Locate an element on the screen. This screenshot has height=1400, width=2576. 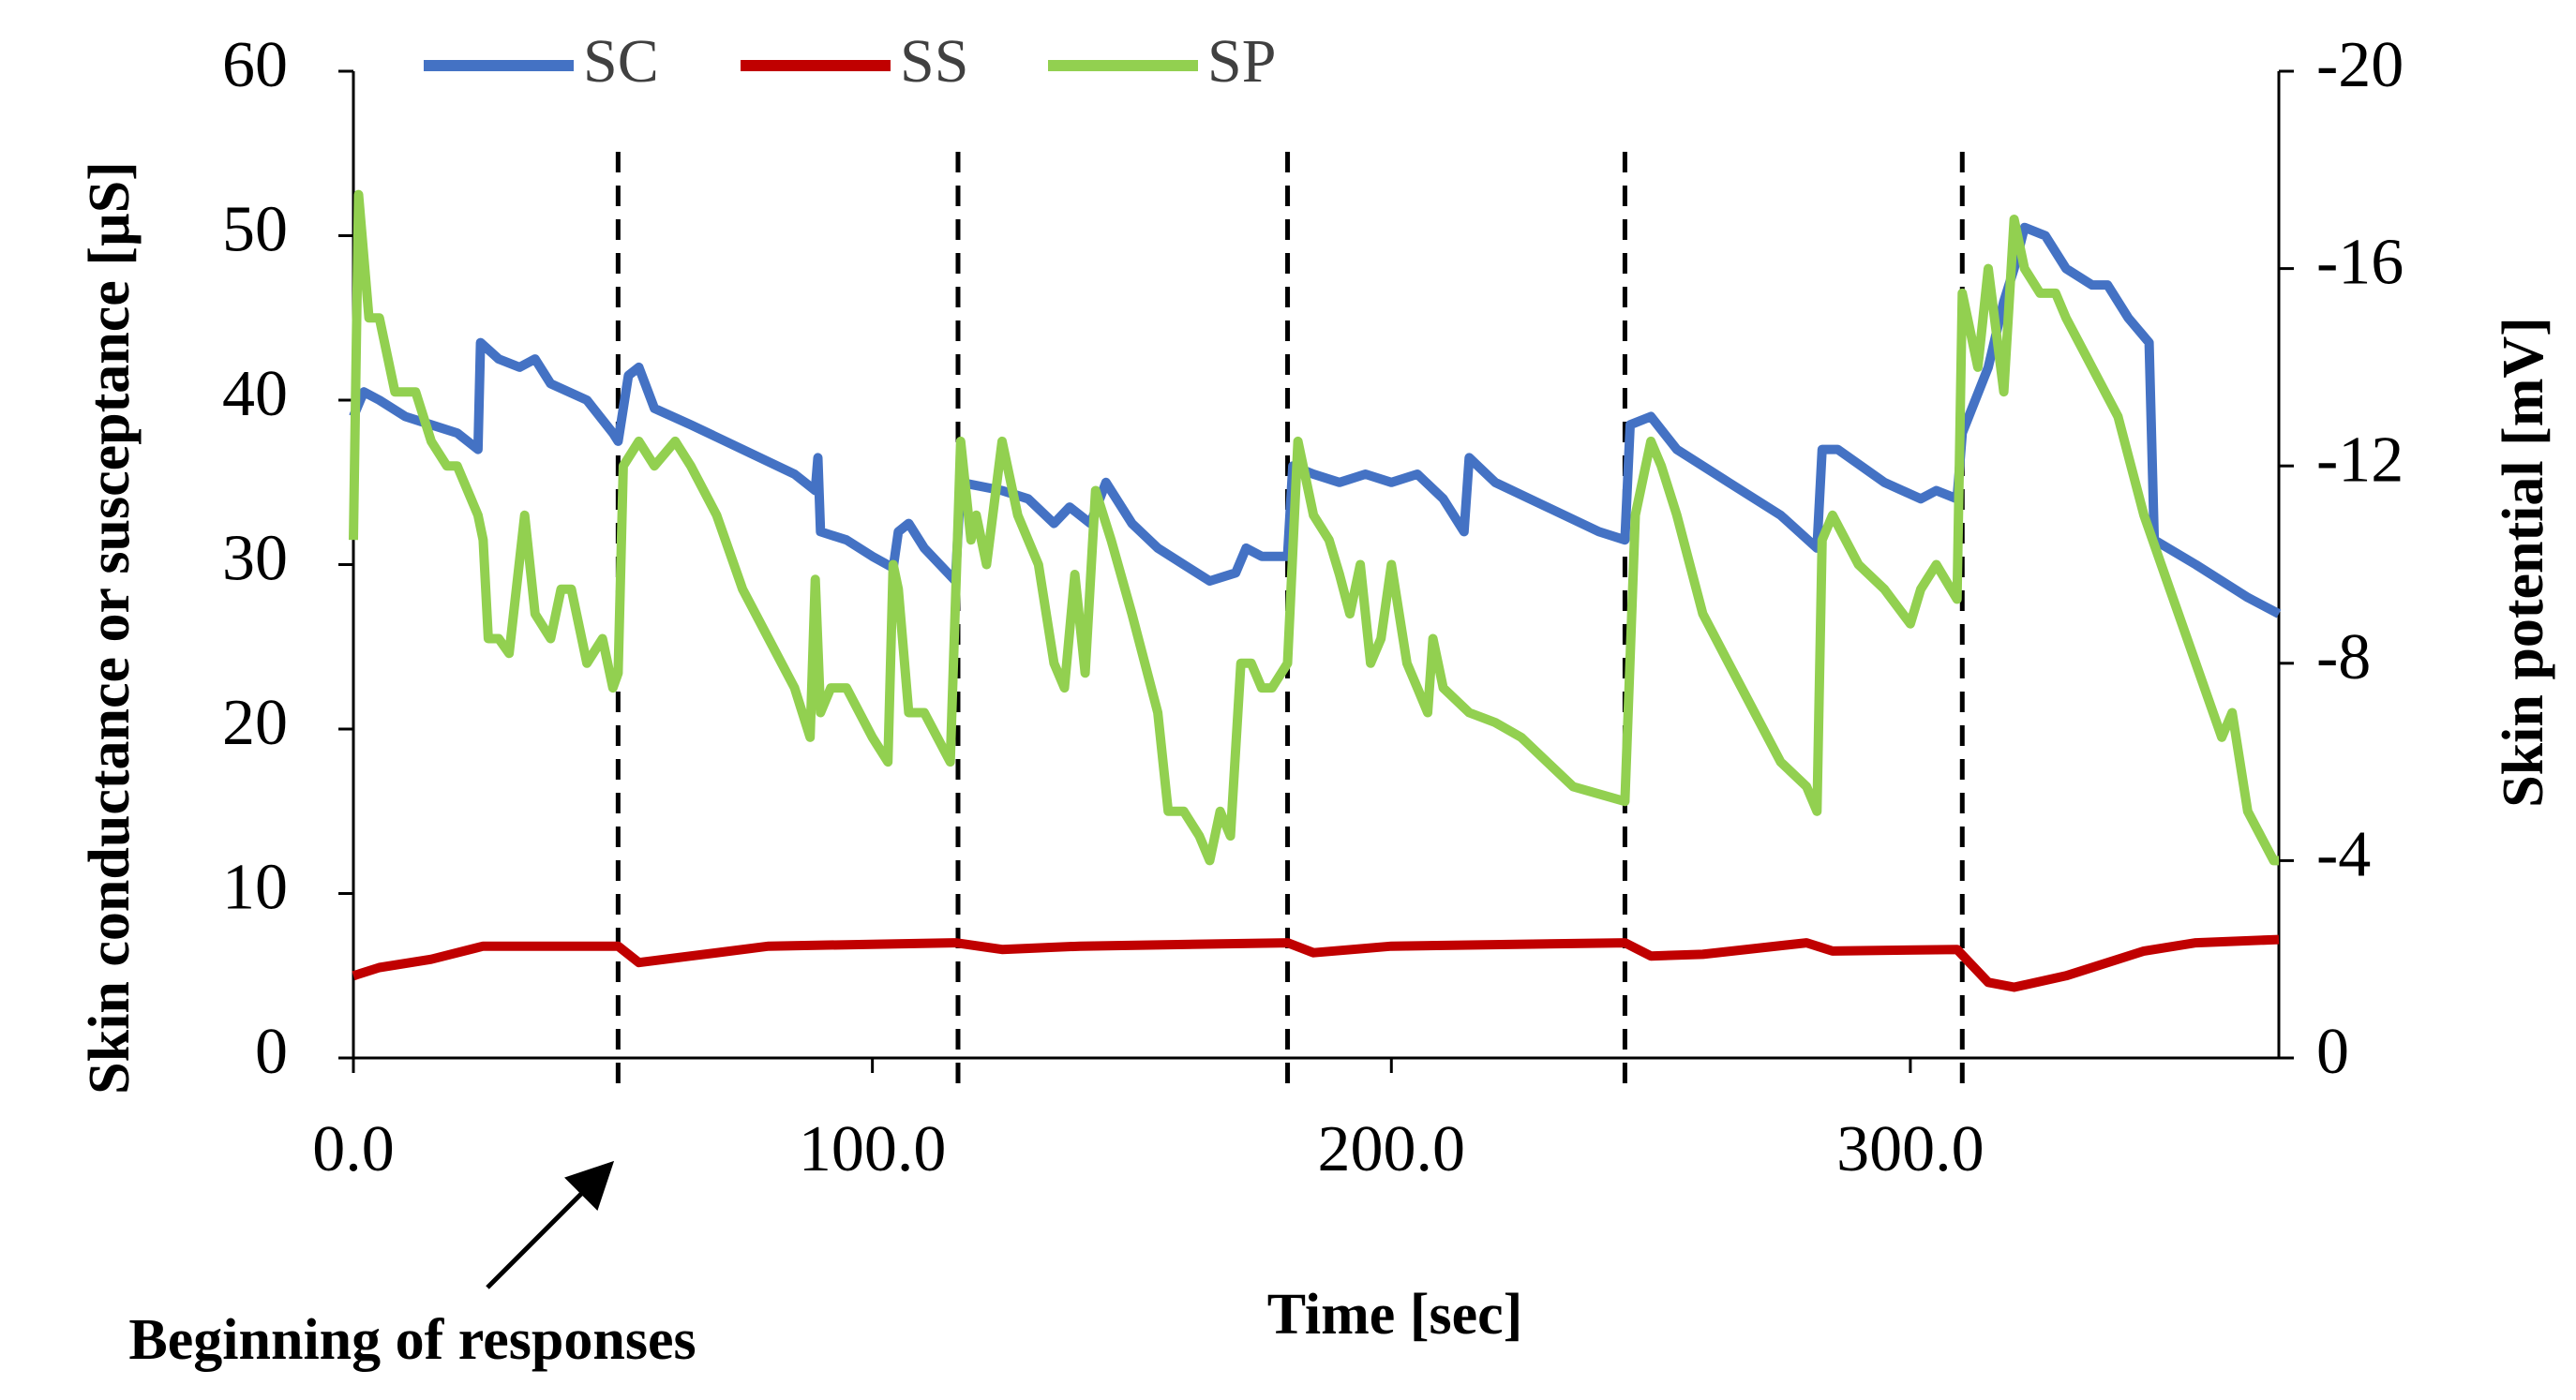
y-tick-label: 30 is located at coordinates (255, 559).